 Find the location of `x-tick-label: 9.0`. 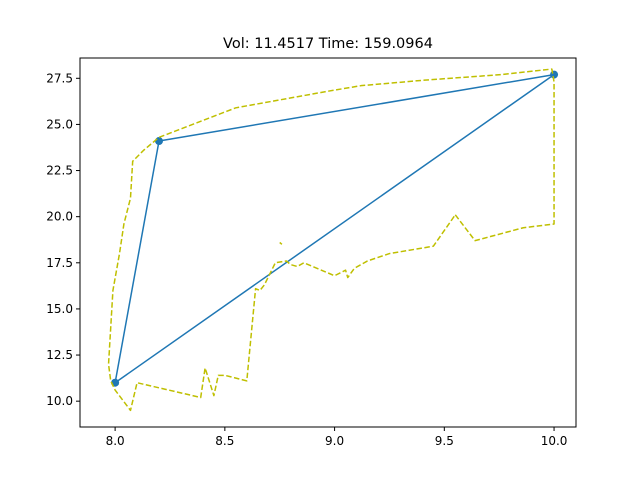

x-tick-label: 9.0 is located at coordinates (334, 441).